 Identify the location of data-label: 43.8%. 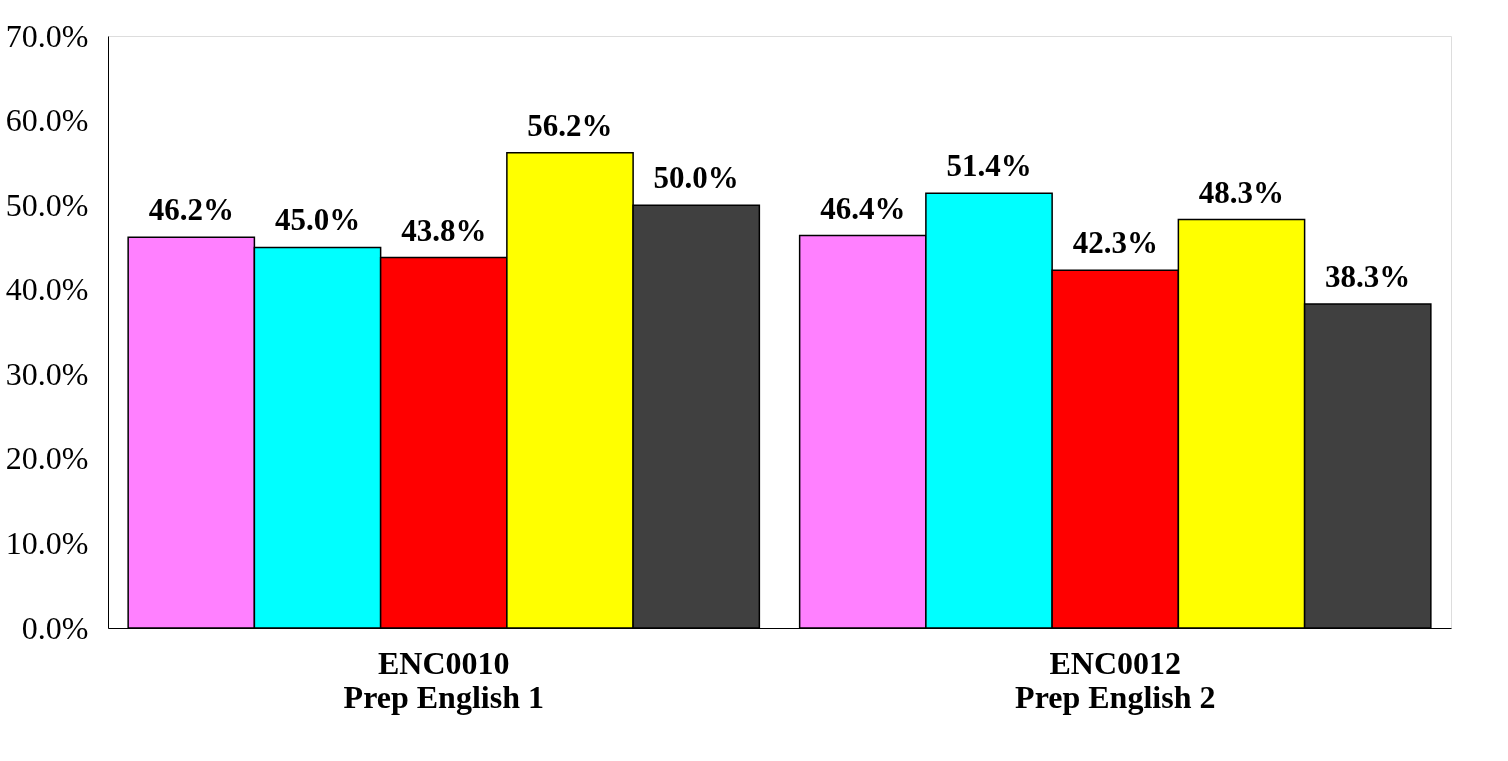
(444, 230).